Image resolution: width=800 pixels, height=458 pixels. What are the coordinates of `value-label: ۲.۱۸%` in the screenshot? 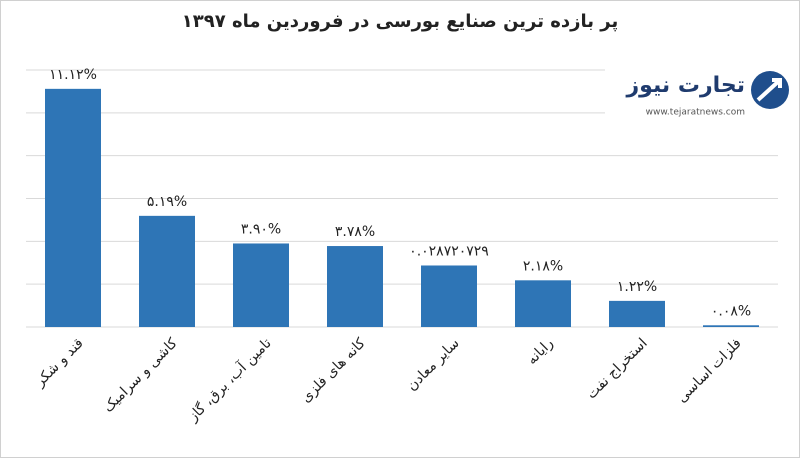 It's located at (543, 266).